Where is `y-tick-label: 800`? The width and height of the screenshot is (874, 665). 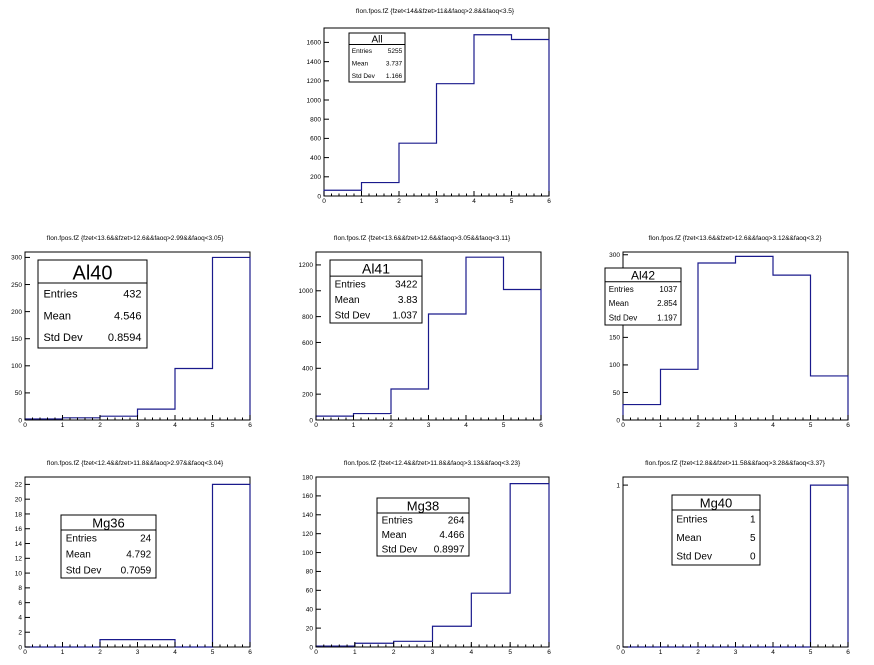 y-tick-label: 800 is located at coordinates (315, 120).